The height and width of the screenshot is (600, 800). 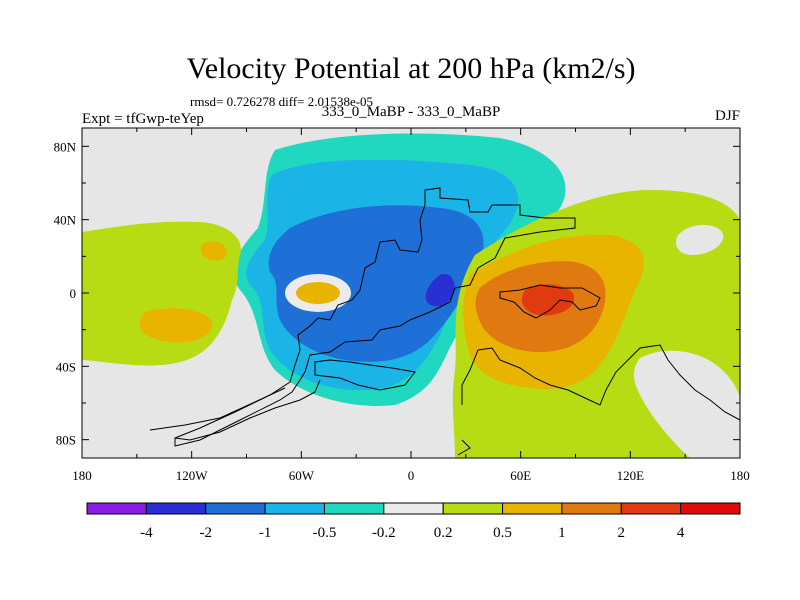 What do you see at coordinates (66, 440) in the screenshot?
I see `y-tick-label: 80S` at bounding box center [66, 440].